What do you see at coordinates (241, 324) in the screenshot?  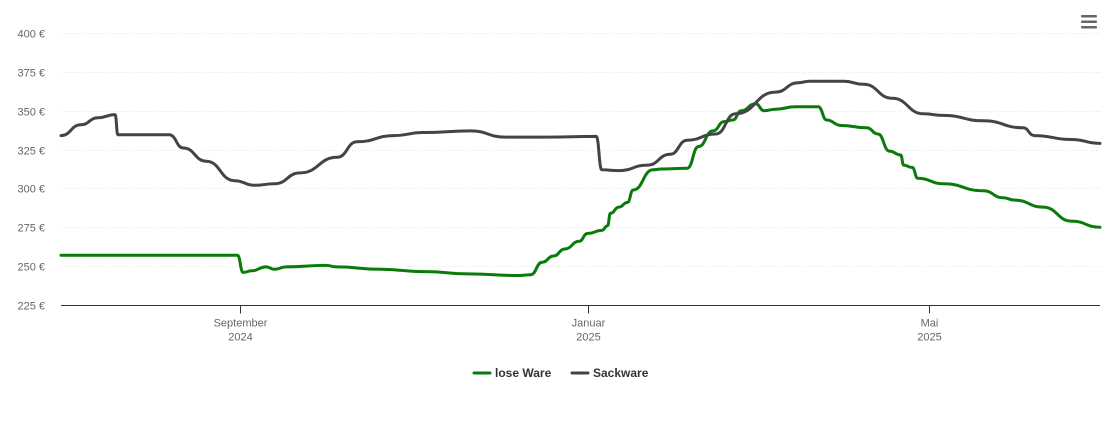 I see `x-tick-label: September` at bounding box center [241, 324].